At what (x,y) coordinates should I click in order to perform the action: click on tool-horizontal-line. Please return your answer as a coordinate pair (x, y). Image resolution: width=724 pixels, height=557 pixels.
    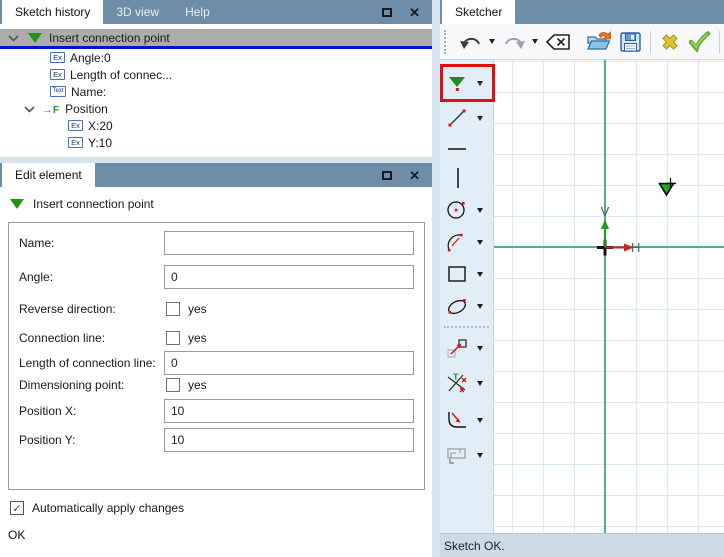
    Looking at the image, I should click on (467, 149).